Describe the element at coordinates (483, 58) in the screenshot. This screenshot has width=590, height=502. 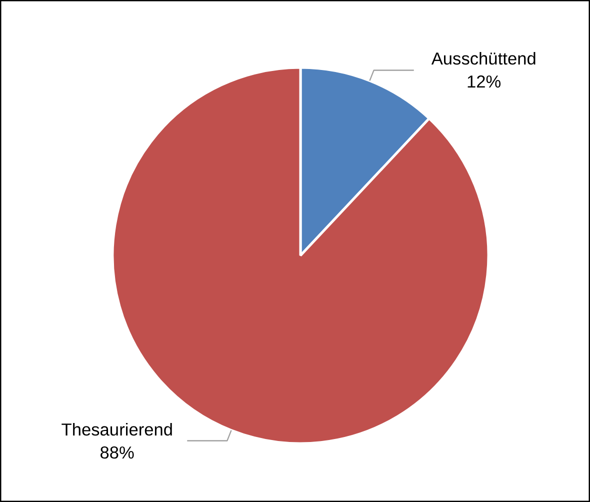
I see `slice-label: Ausschüttend` at that location.